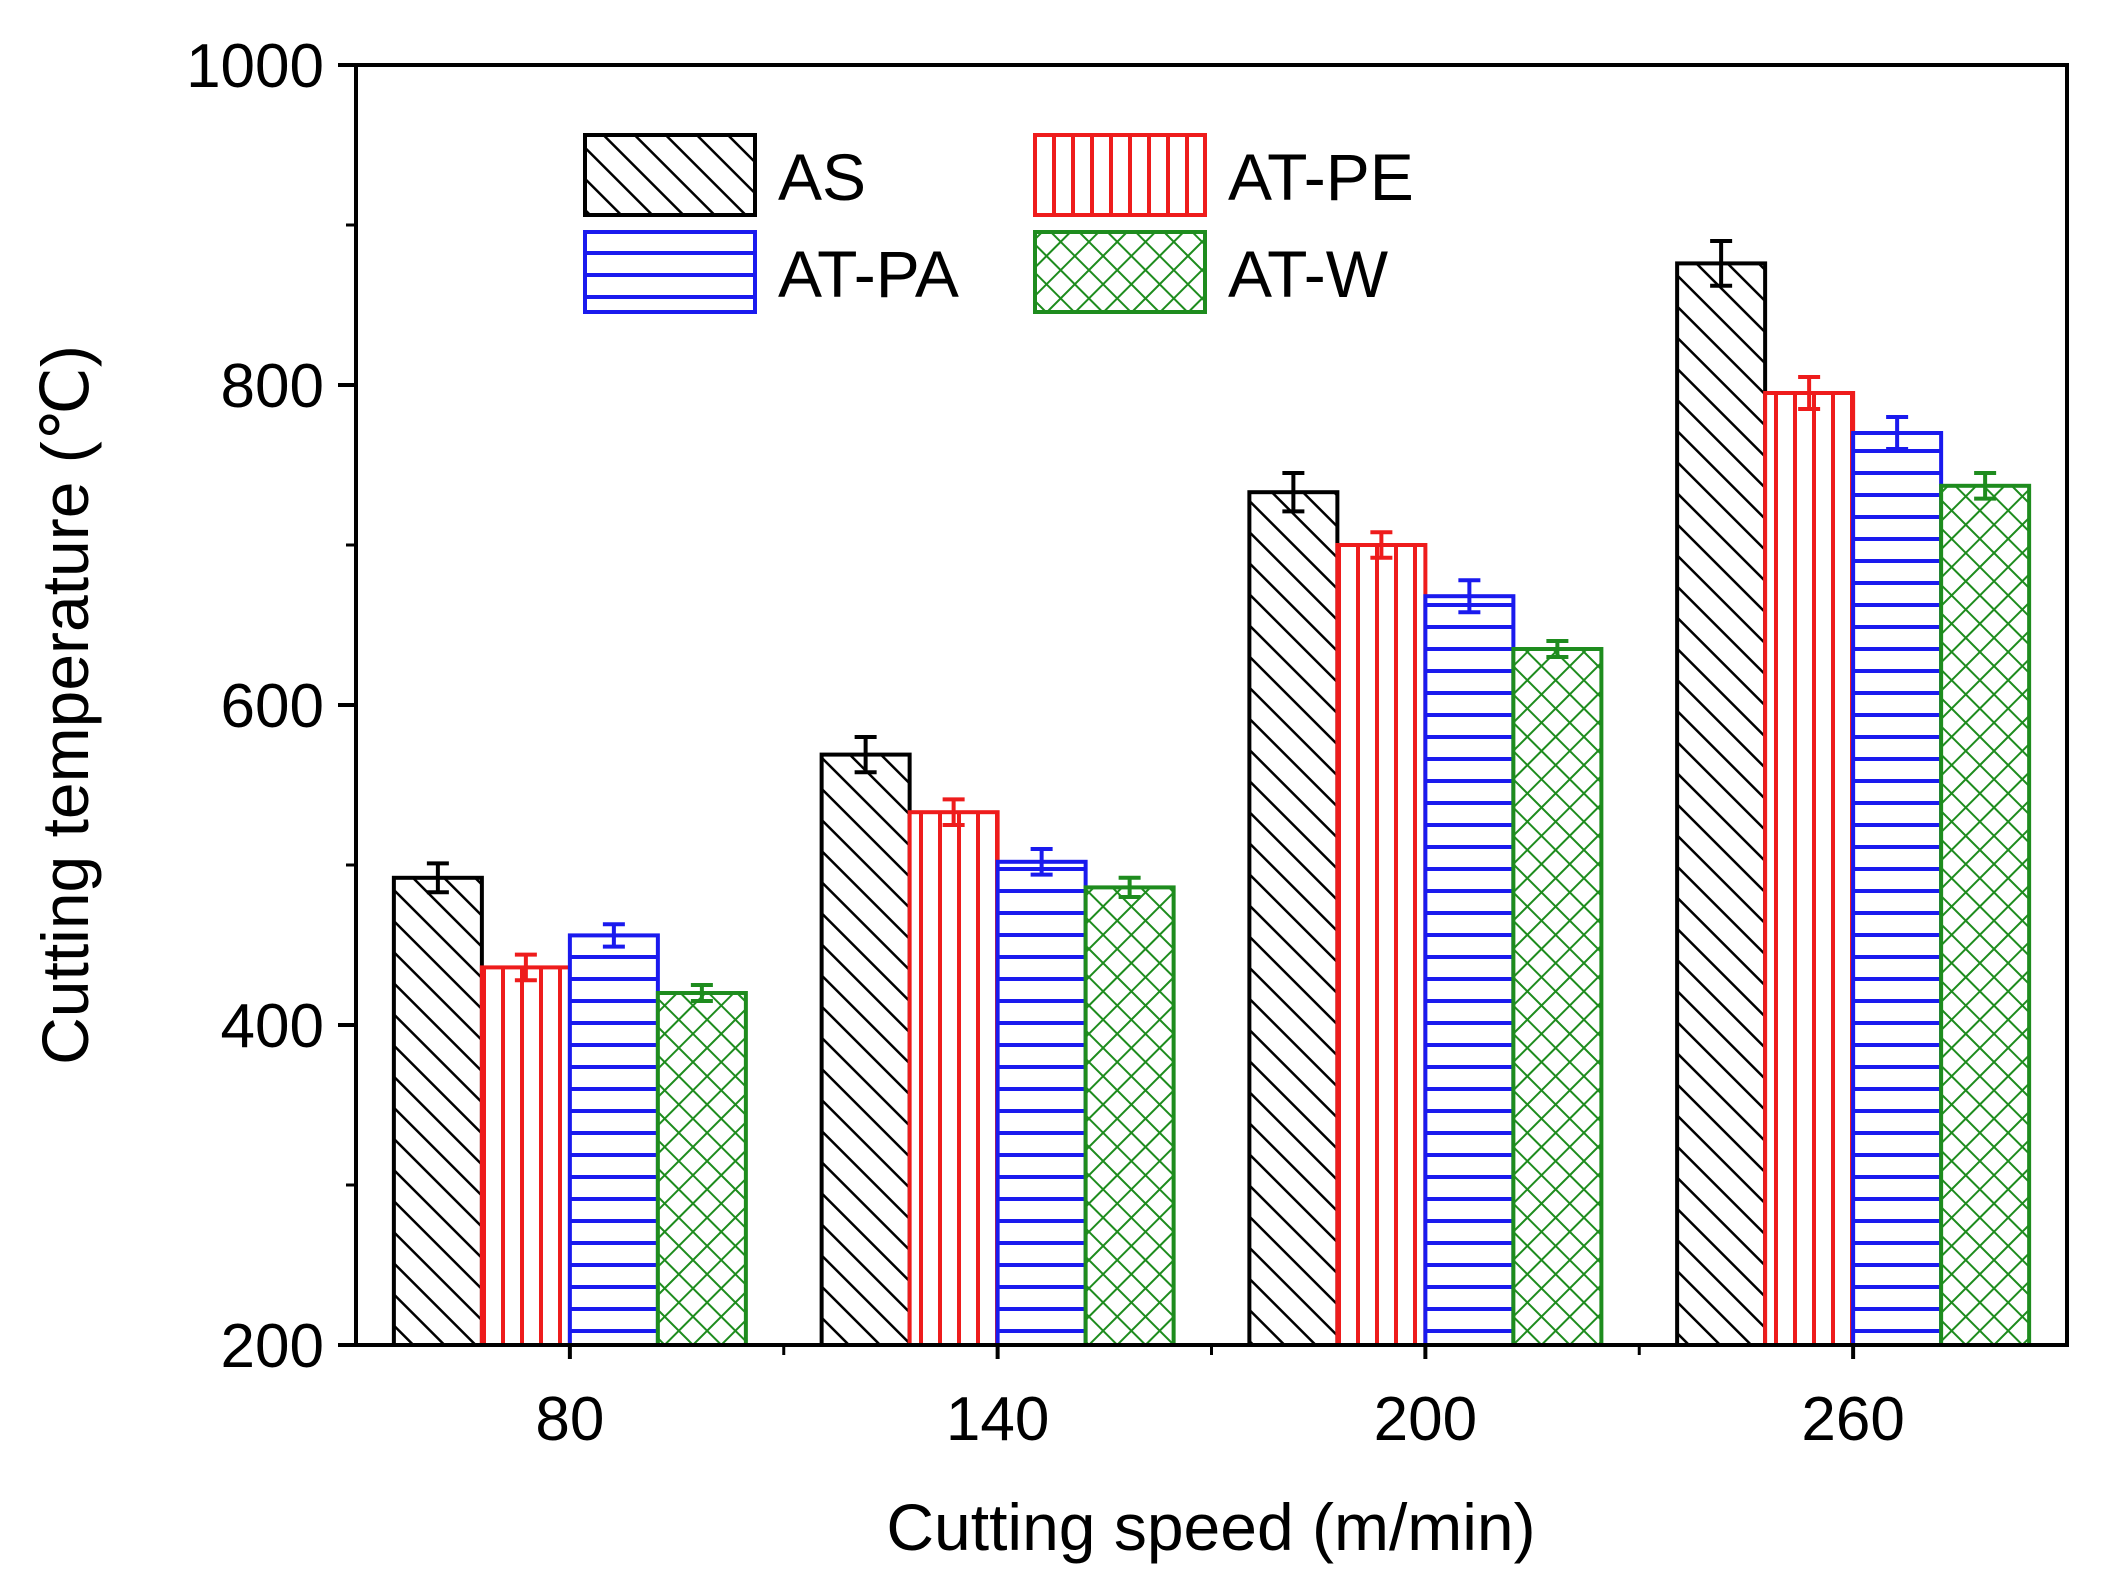 This screenshot has width=2107, height=1582. What do you see at coordinates (670, 175) in the screenshot?
I see `legend-swatch-as` at bounding box center [670, 175].